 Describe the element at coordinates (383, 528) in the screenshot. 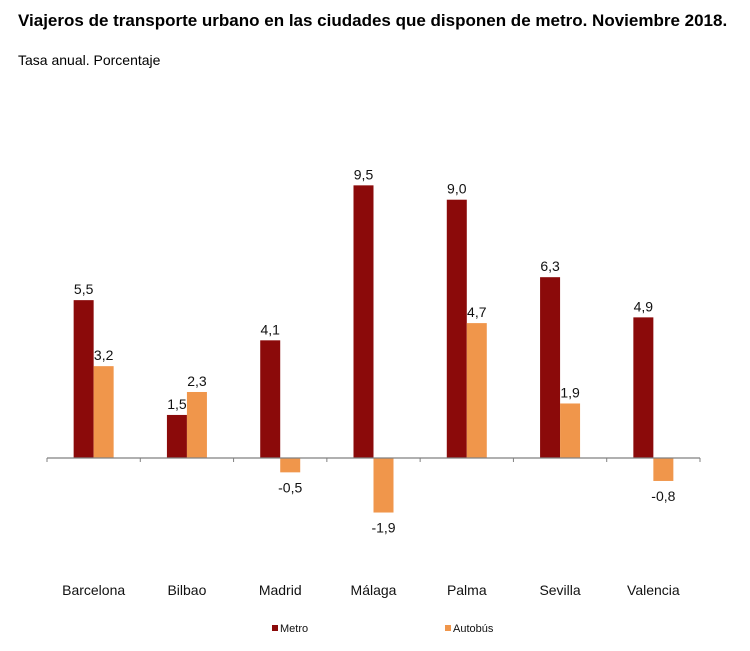

I see `data-label: -1,9` at that location.